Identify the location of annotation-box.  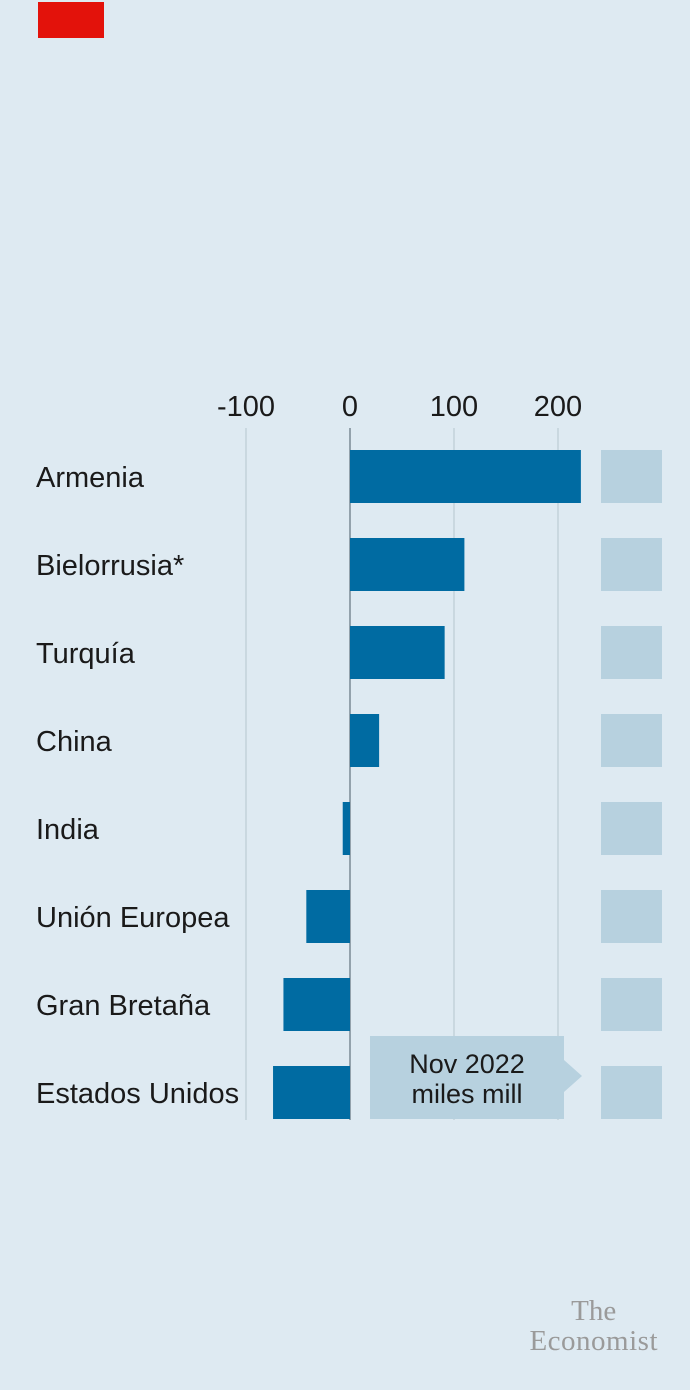
(476, 1077).